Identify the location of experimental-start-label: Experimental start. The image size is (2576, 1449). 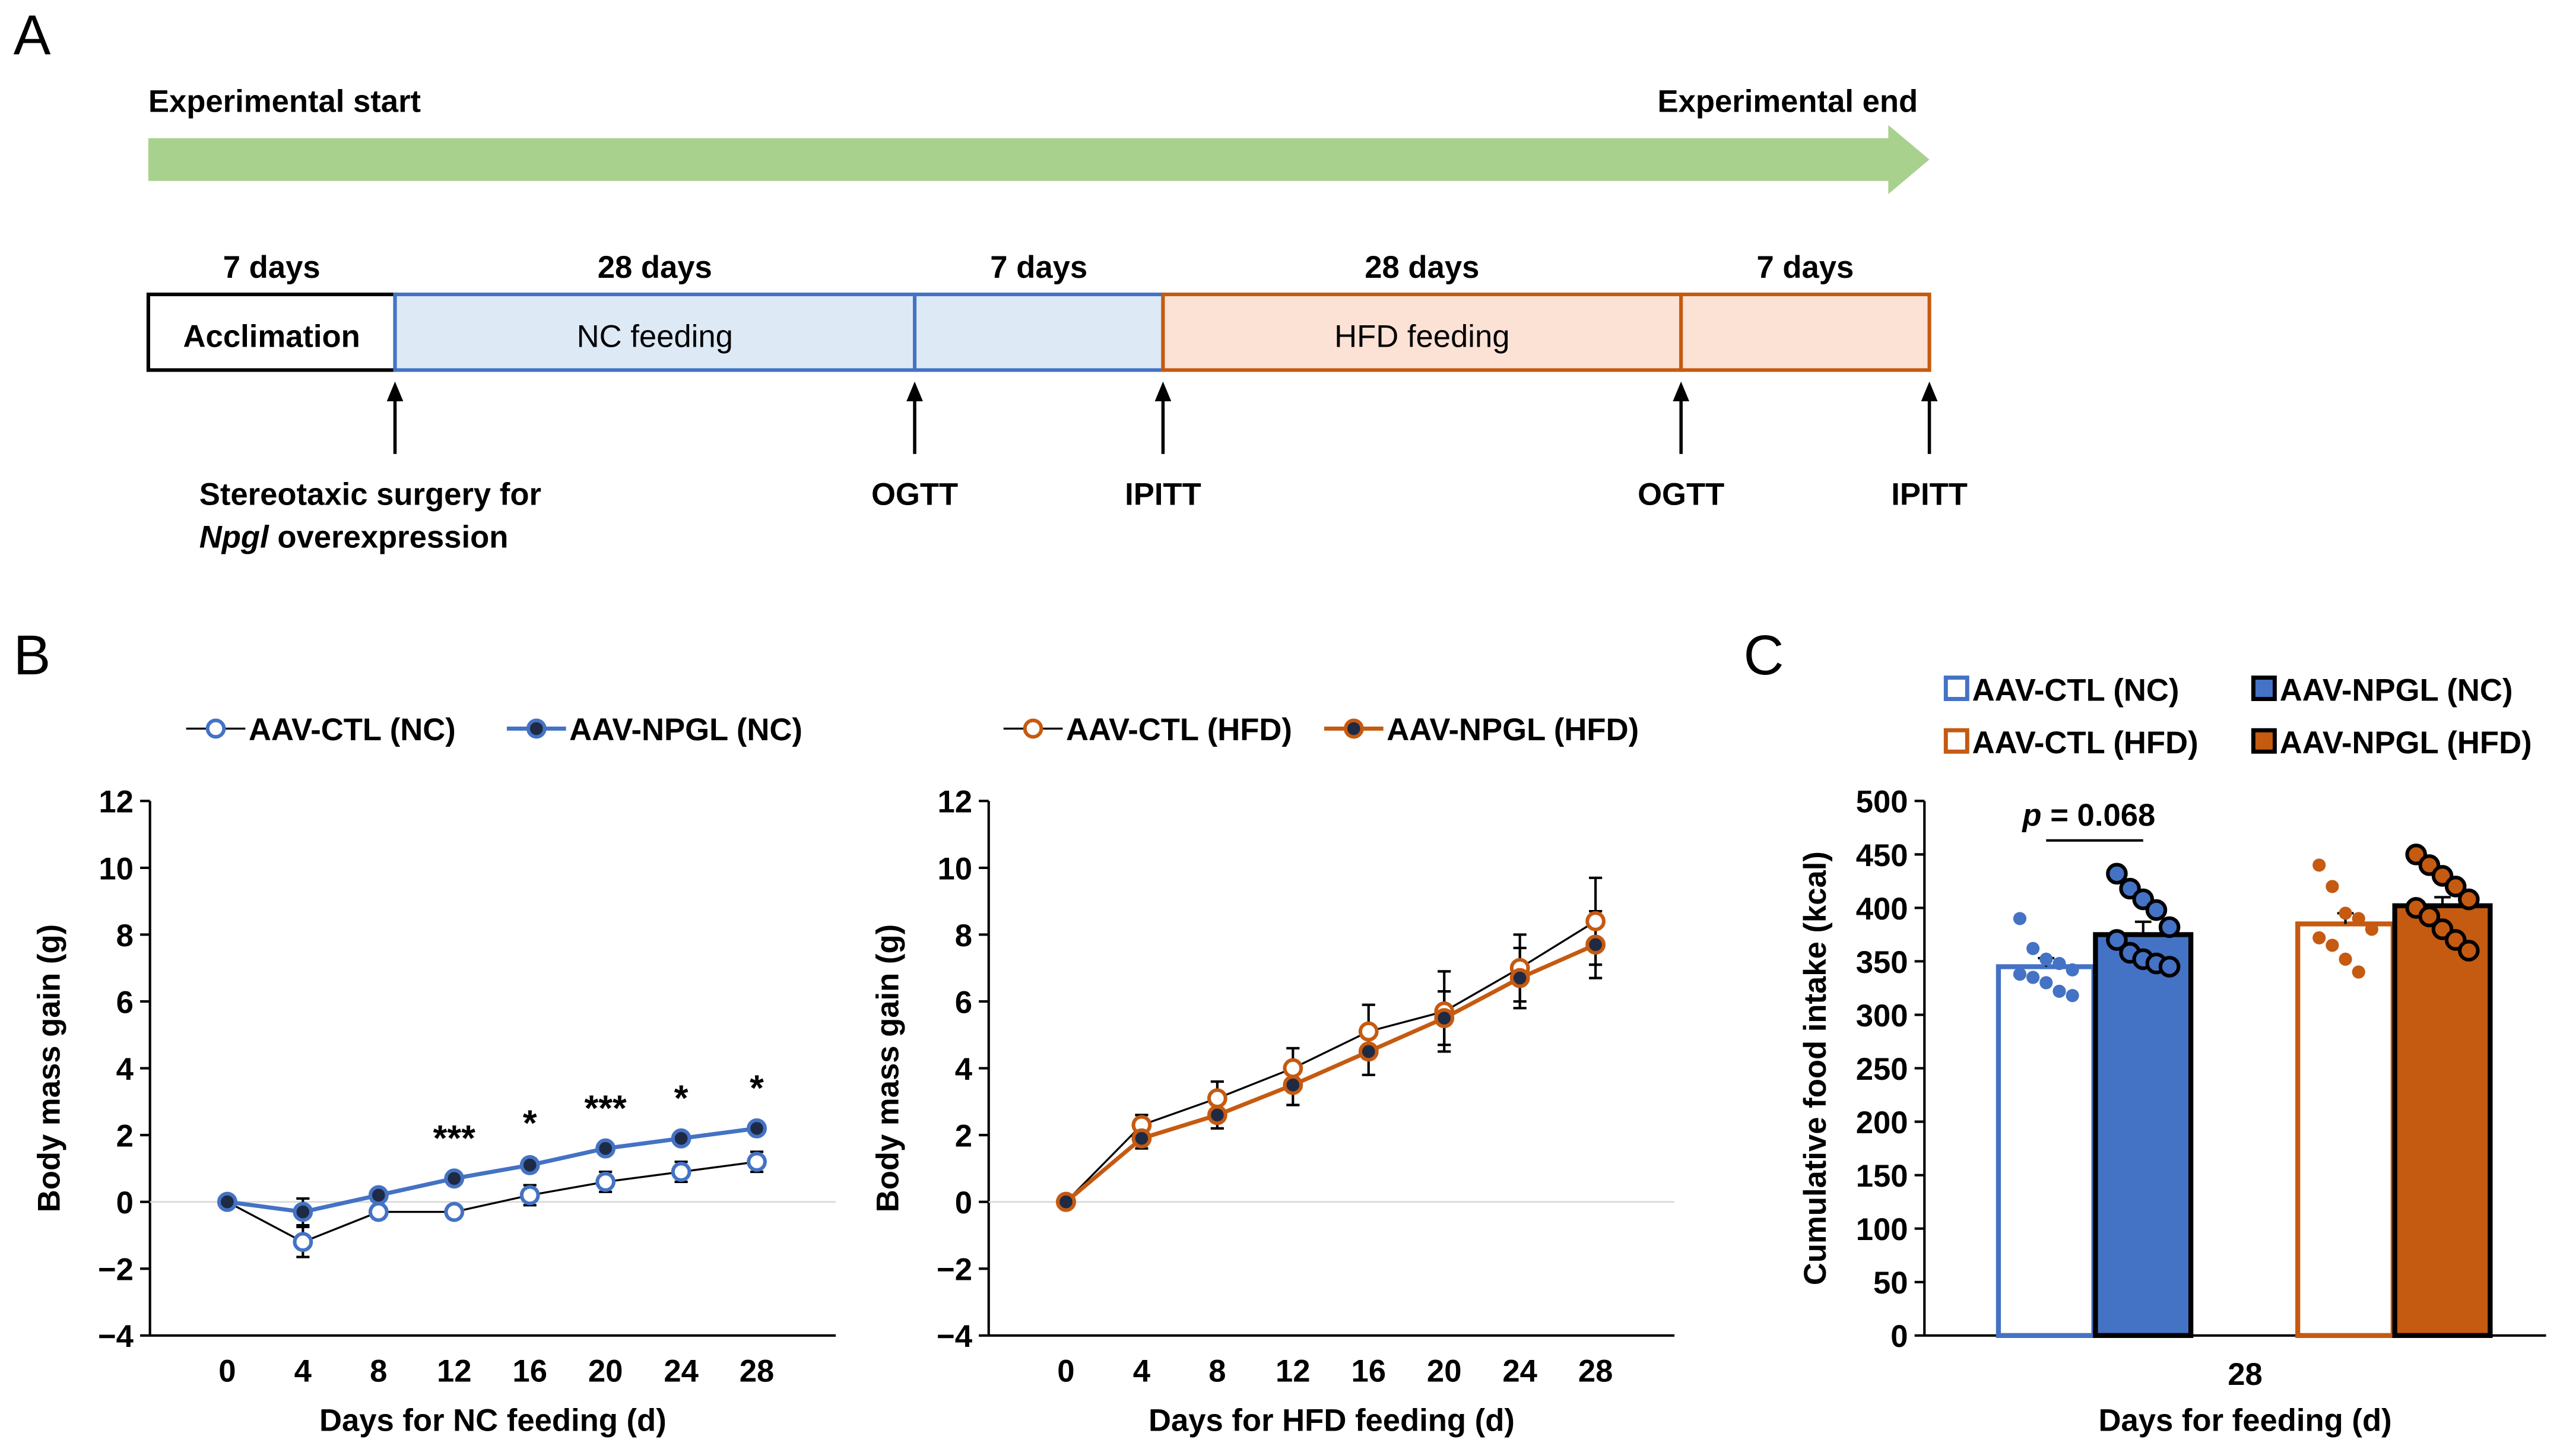
(284, 102).